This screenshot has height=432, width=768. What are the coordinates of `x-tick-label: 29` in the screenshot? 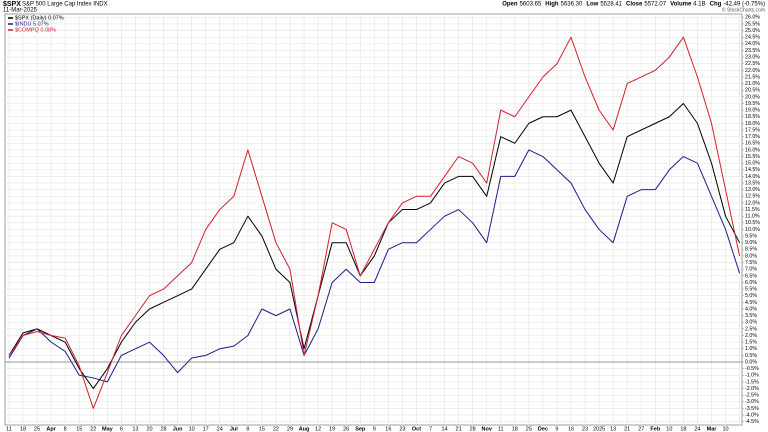 It's located at (290, 429).